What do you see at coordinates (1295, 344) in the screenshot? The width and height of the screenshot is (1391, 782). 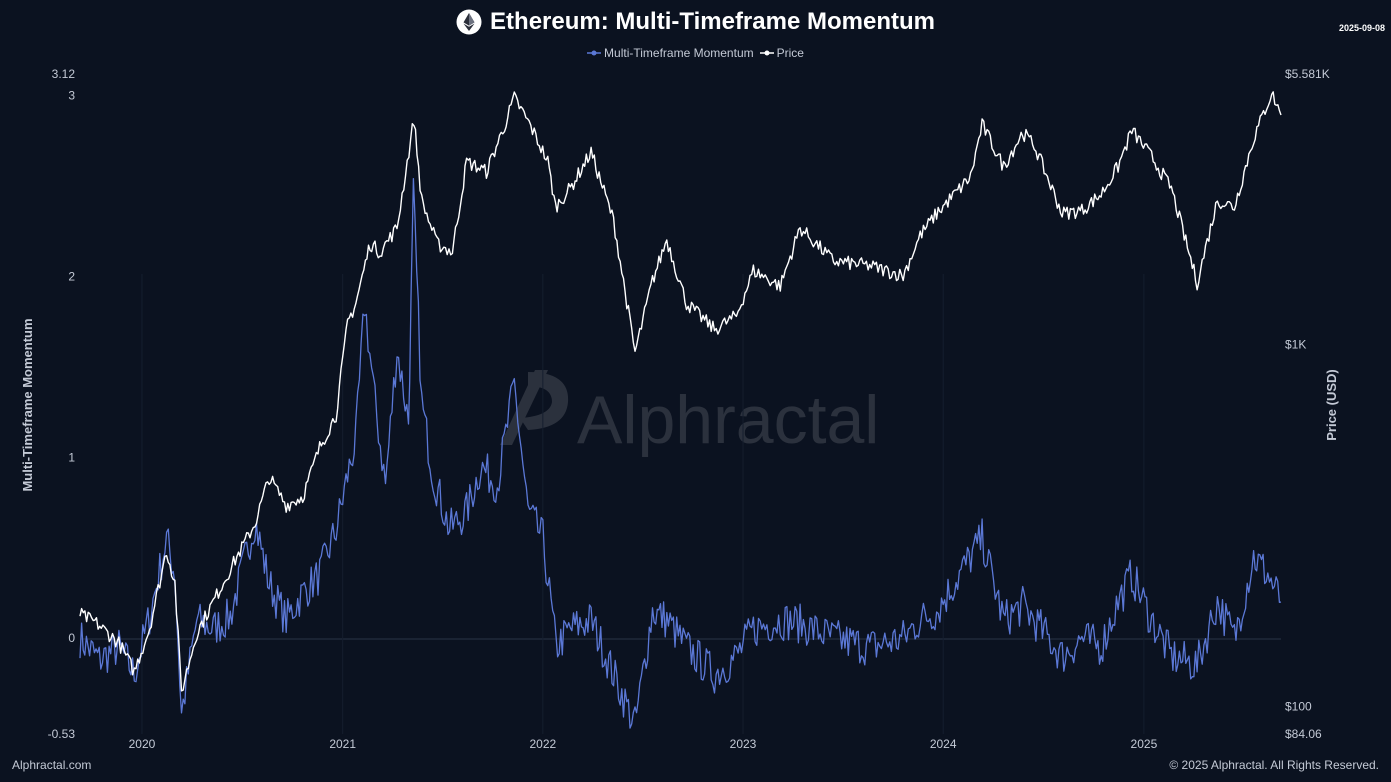 I see `right-tick-label: $1K` at bounding box center [1295, 344].